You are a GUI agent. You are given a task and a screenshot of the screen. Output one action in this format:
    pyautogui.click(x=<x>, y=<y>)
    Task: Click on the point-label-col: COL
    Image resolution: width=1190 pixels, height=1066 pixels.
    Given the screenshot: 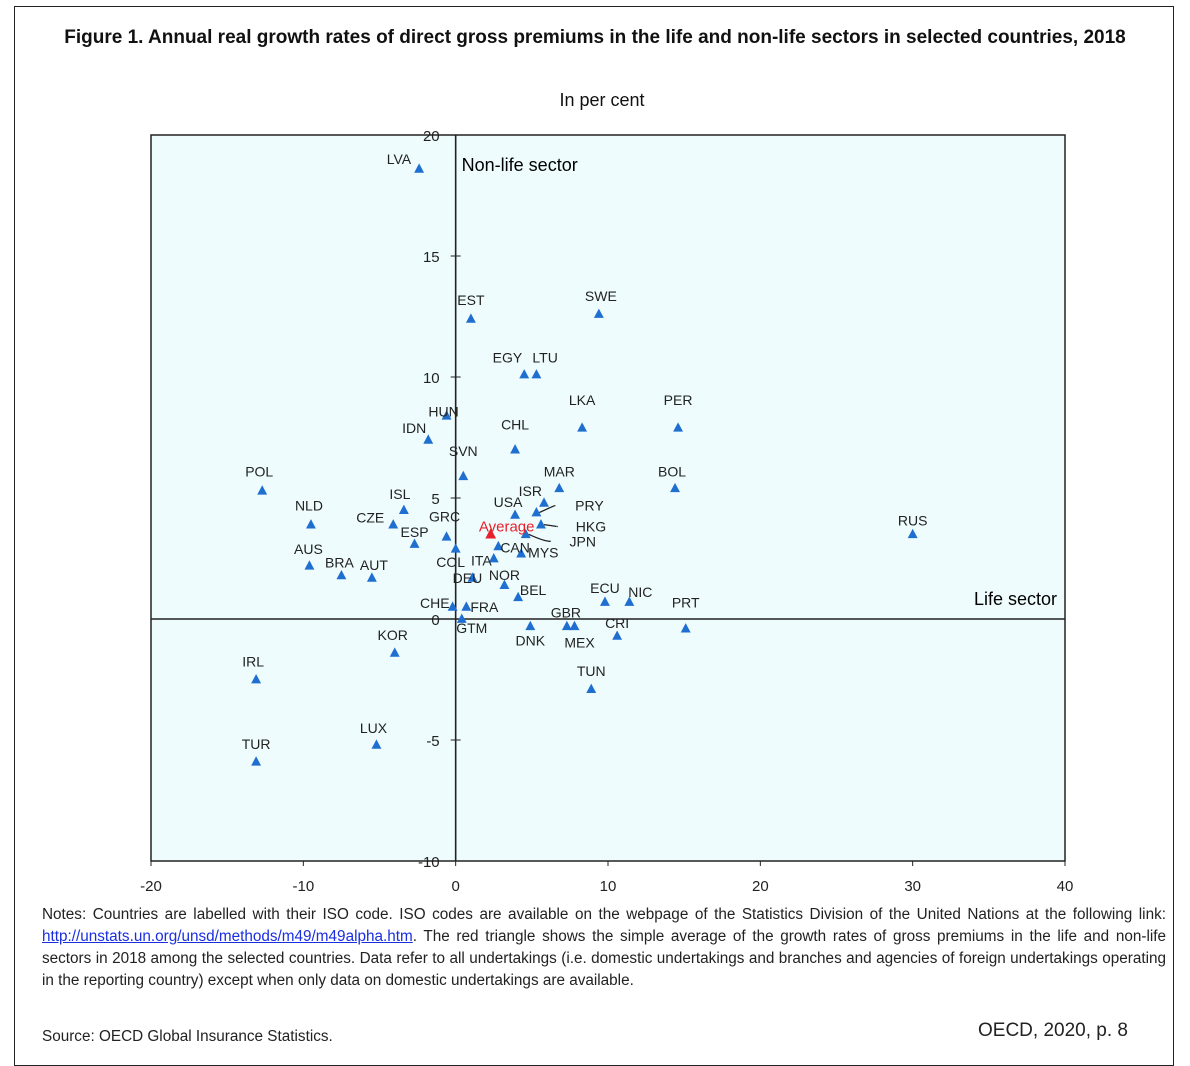 What is the action you would take?
    pyautogui.click(x=450, y=562)
    